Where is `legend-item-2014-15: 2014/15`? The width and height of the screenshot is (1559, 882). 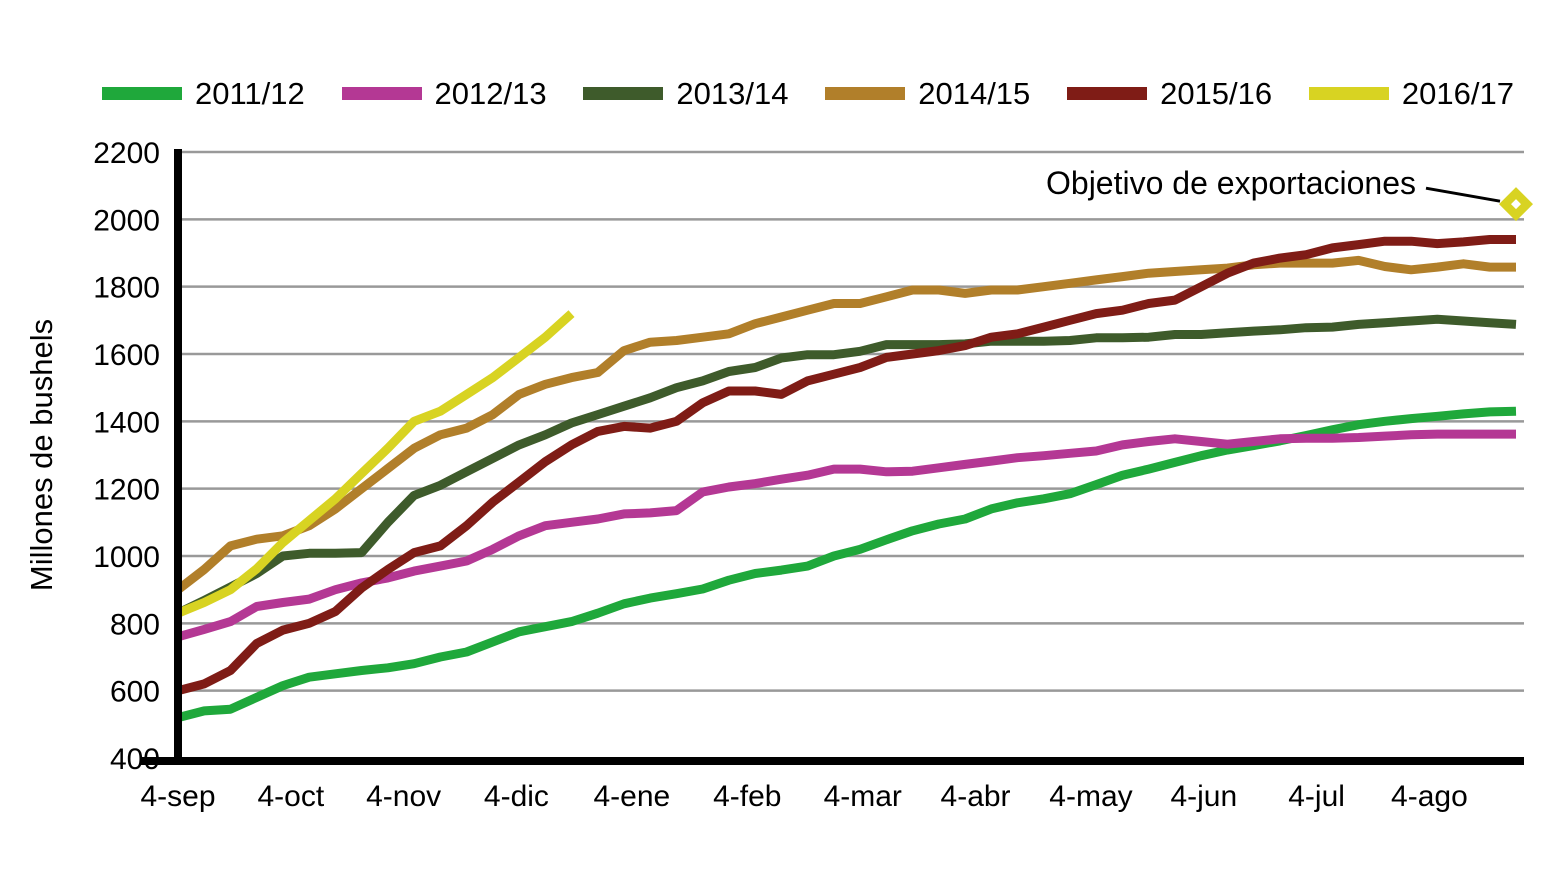
legend-item-2014-15: 2014/15 is located at coordinates (927, 93).